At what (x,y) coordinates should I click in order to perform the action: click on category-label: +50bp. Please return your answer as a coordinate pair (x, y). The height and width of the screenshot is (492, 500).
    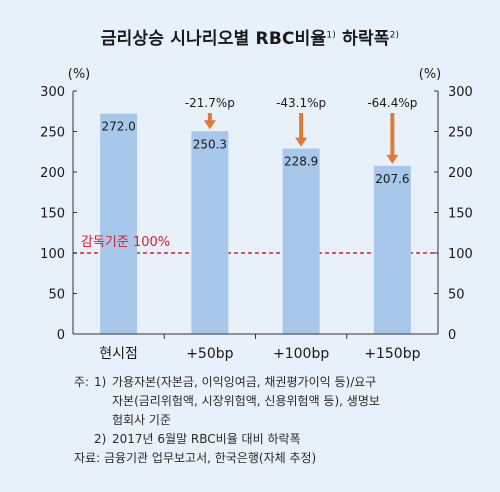
    Looking at the image, I should click on (209, 354).